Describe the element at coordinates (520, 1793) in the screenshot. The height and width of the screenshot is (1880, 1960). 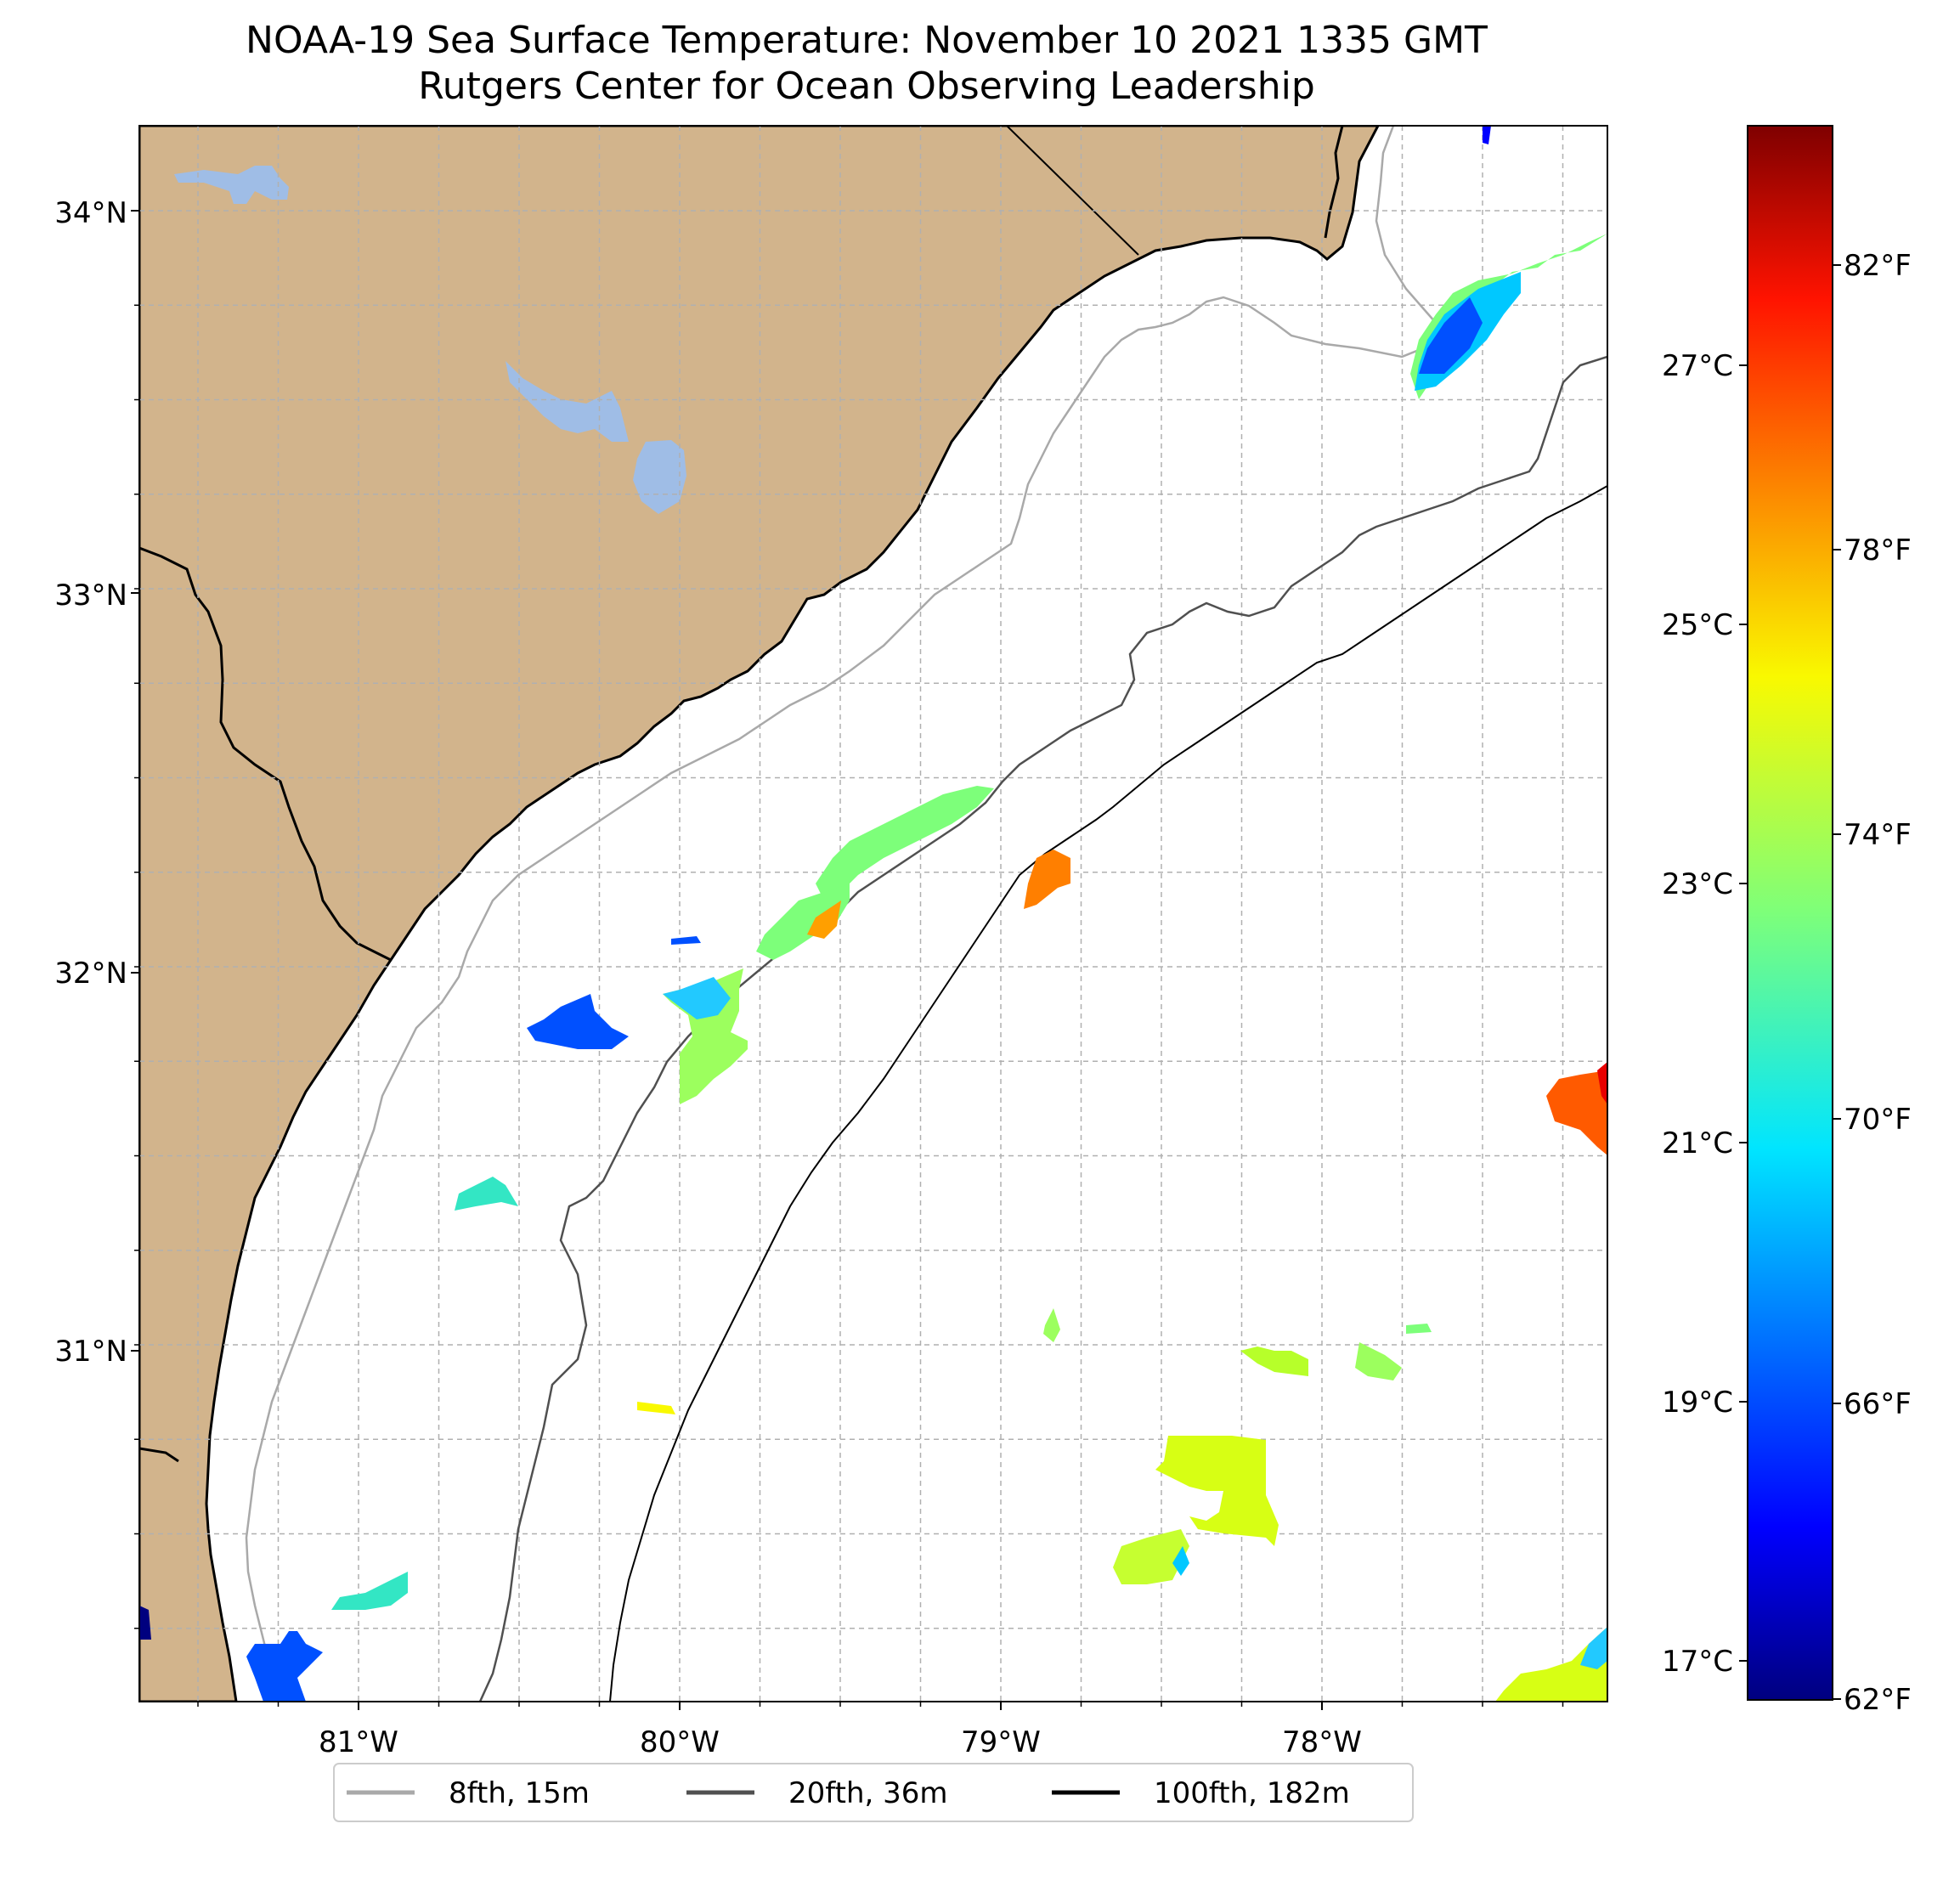
I see `legend-label-8fth: 8fth, 15m` at that location.